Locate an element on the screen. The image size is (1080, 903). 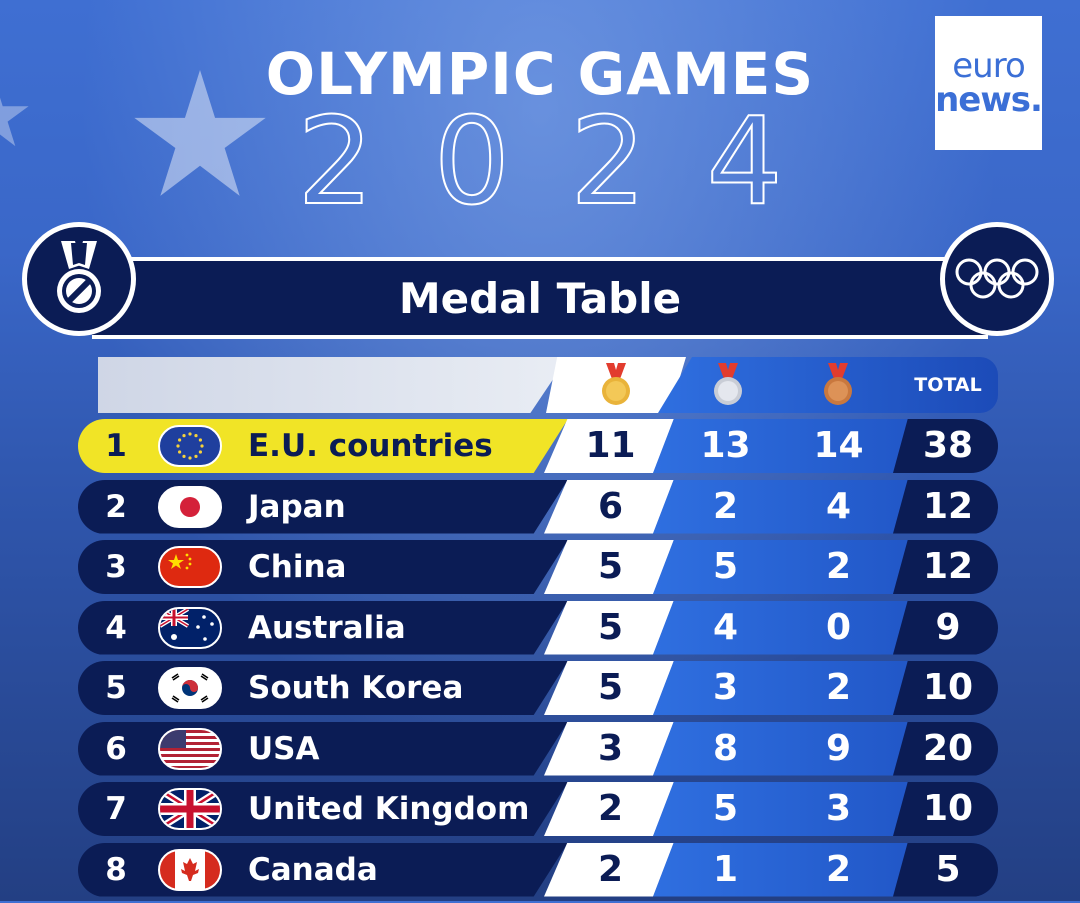
eu-flag-icon is located at coordinates (190, 446).